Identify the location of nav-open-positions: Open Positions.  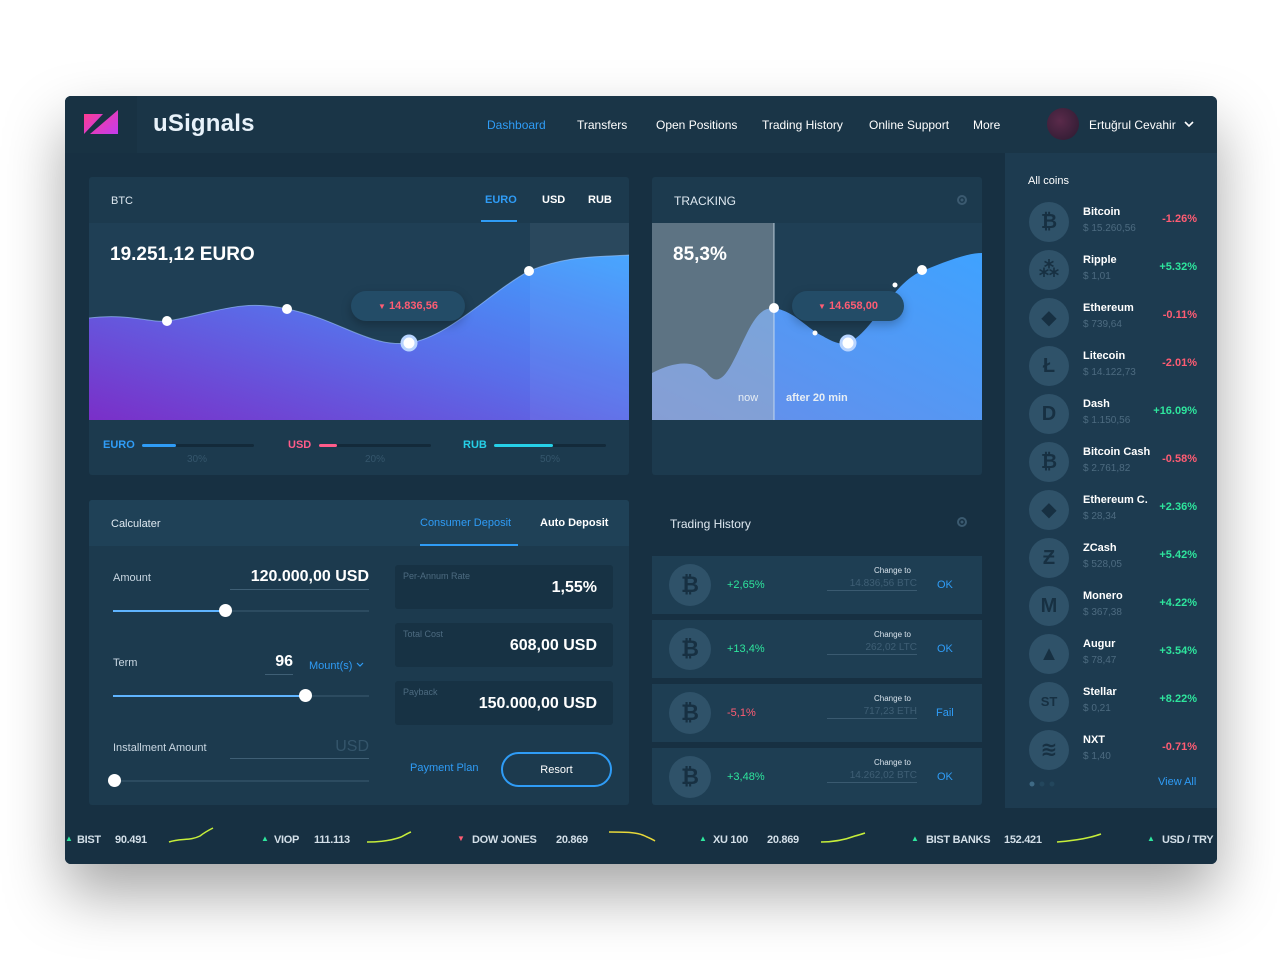
(697, 125).